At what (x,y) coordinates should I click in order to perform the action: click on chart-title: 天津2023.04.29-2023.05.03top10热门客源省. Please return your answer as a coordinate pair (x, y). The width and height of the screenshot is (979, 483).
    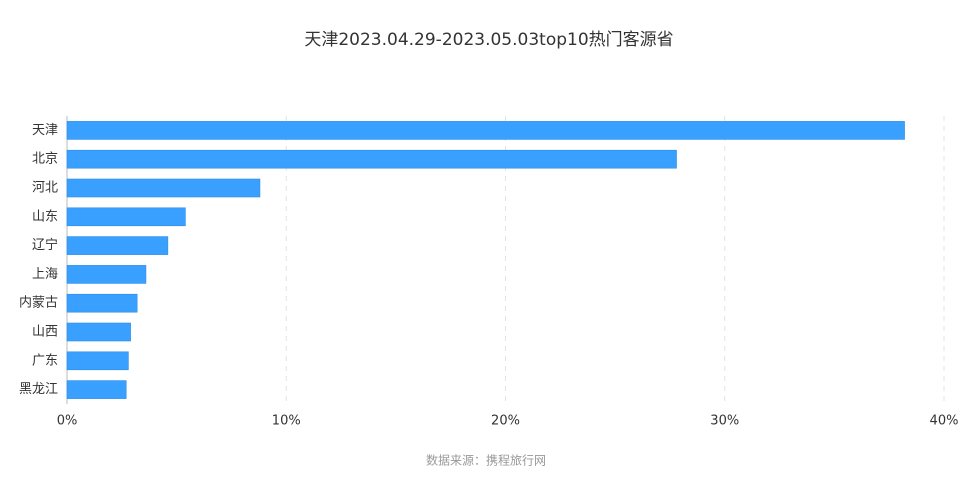
    Looking at the image, I should click on (488, 40).